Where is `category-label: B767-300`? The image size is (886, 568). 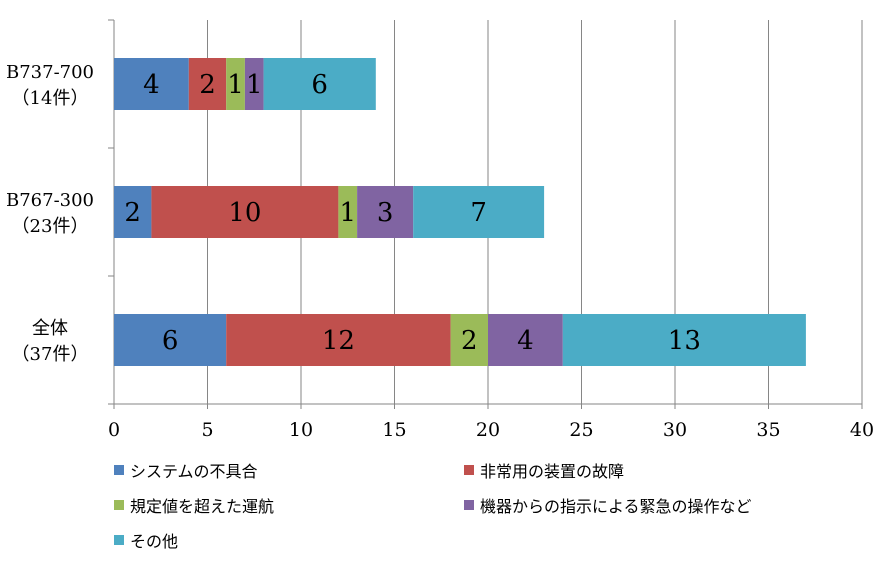
category-label: B767-300 is located at coordinates (50, 200).